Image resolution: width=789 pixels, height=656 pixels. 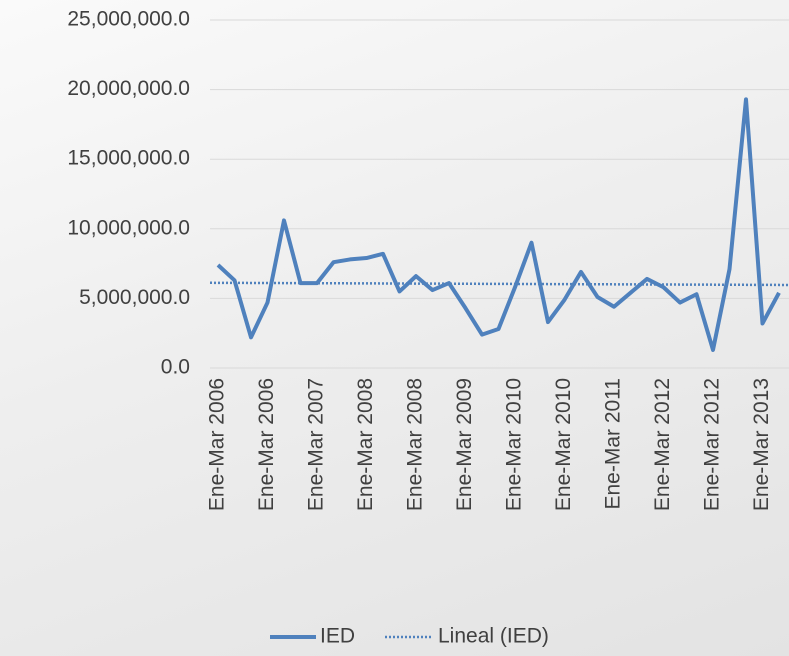 What do you see at coordinates (613, 444) in the screenshot?
I see `x-tick-label: Ene-Mar 2011` at bounding box center [613, 444].